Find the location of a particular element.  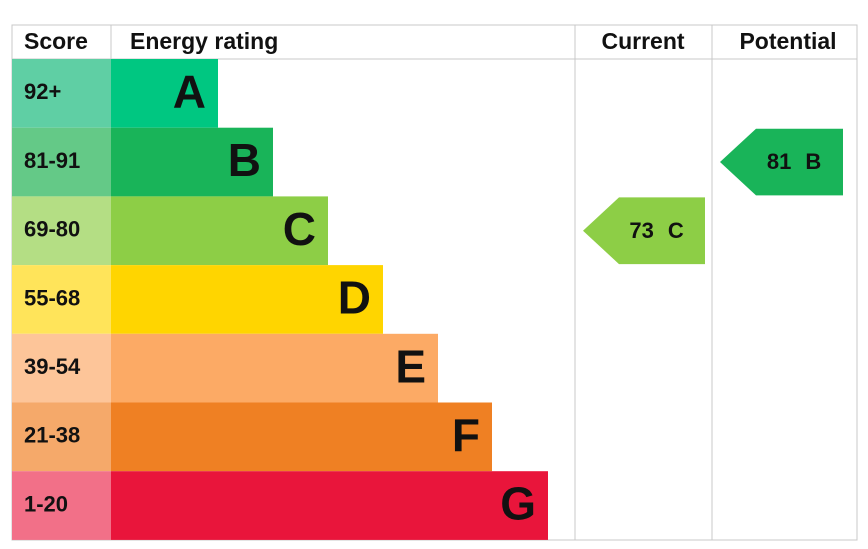

rating-letter: F is located at coordinates (466, 435).